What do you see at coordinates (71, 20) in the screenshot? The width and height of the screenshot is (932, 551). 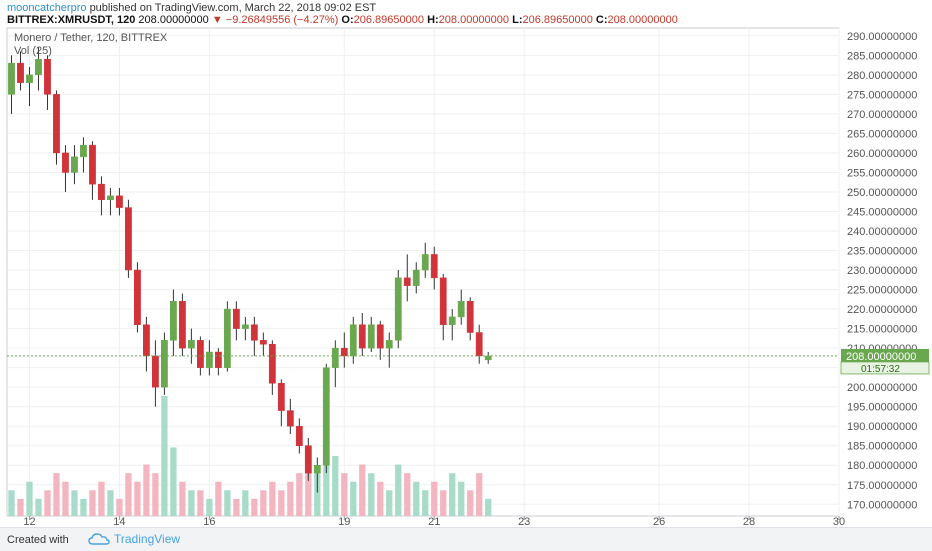 I see `symbol-label: BITTREX:XMRUSDT, 120` at bounding box center [71, 20].